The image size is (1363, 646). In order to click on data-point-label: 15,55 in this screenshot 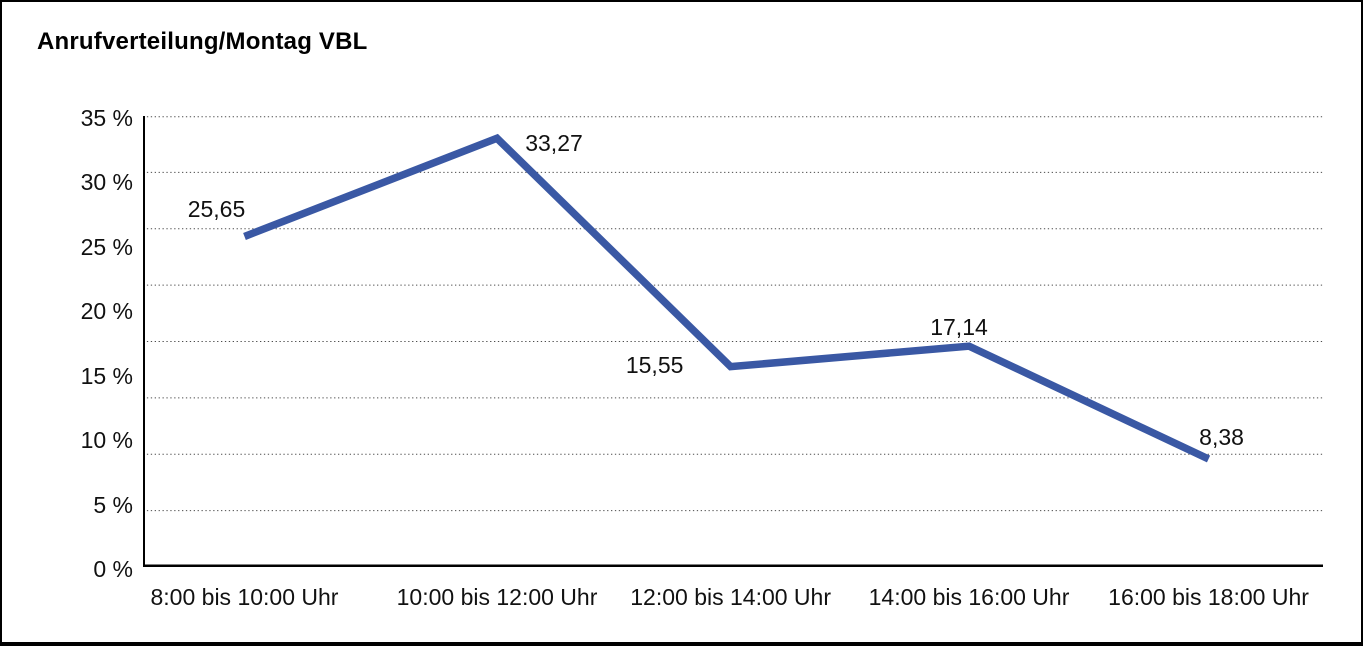, I will do `click(654, 364)`.